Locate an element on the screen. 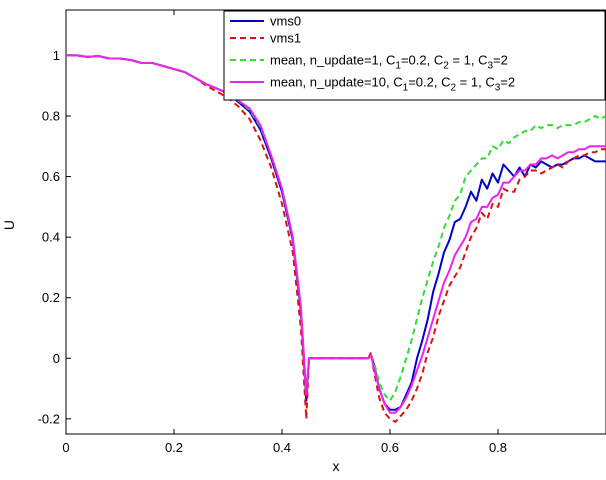 Image resolution: width=606 pixels, height=480 pixels. legend-text-part: mean, n_update=1, C is located at coordinates (332, 60).